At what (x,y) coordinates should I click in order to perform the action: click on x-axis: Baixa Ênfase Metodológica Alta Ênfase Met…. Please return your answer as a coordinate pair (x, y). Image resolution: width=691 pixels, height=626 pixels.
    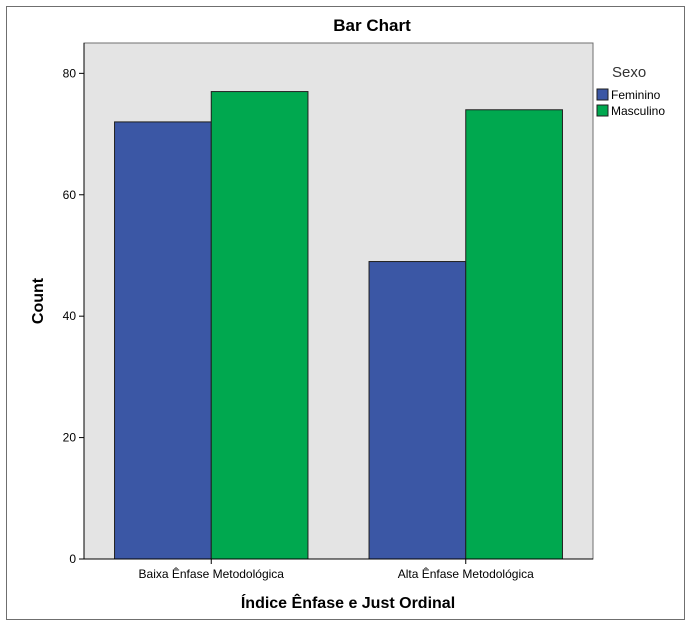
    Looking at the image, I should click on (338, 569).